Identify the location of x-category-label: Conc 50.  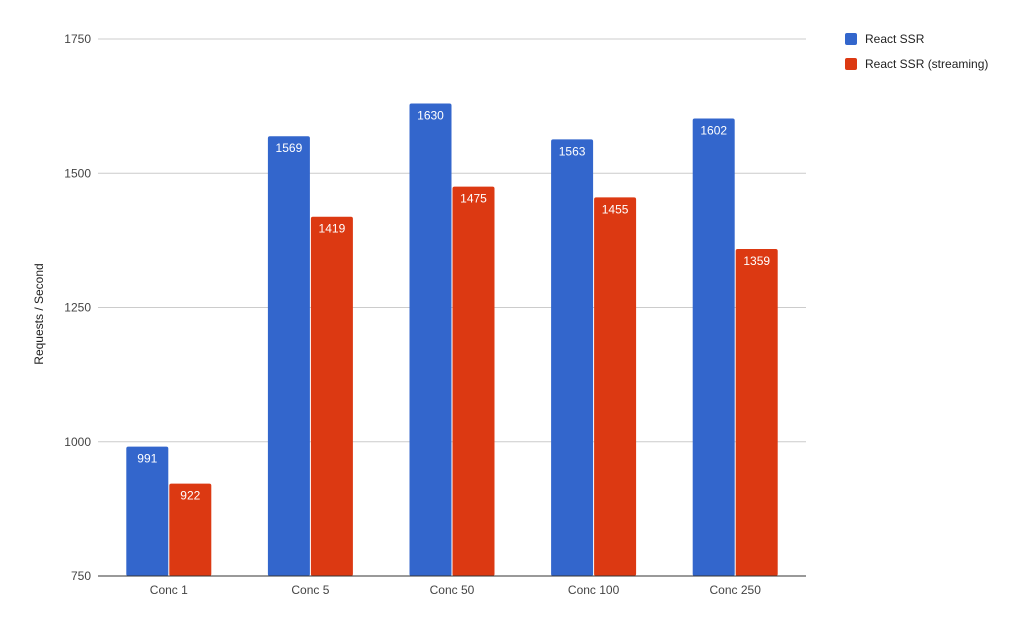
(452, 590).